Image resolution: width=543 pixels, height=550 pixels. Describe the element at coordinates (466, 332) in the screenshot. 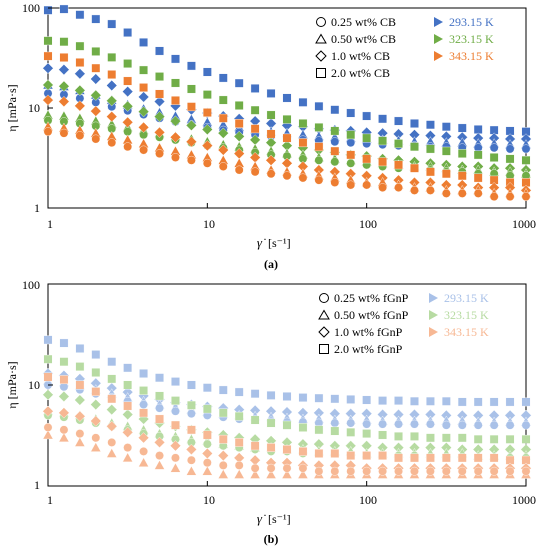

I see `legend-temp-label: 343.15 K` at that location.